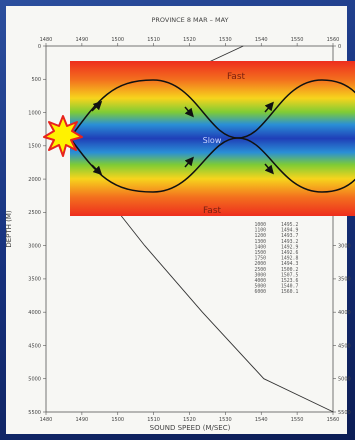 The width and height of the screenshot is (355, 440). I want to click on y-axis-label: DEPTH (M), so click(9, 229).